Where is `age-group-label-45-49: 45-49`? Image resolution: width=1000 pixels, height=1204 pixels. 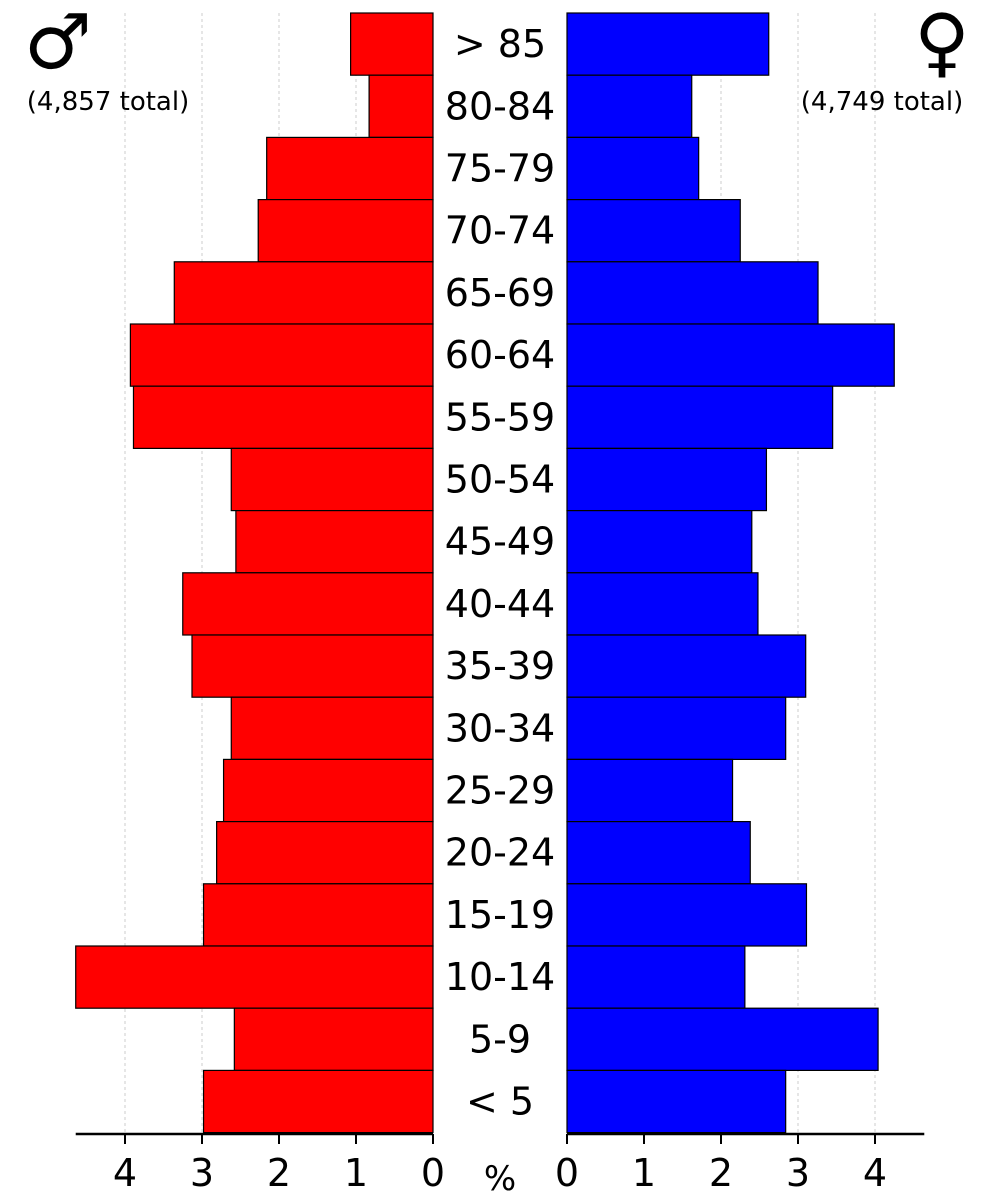
age-group-label-45-49: 45-49 is located at coordinates (500, 542).